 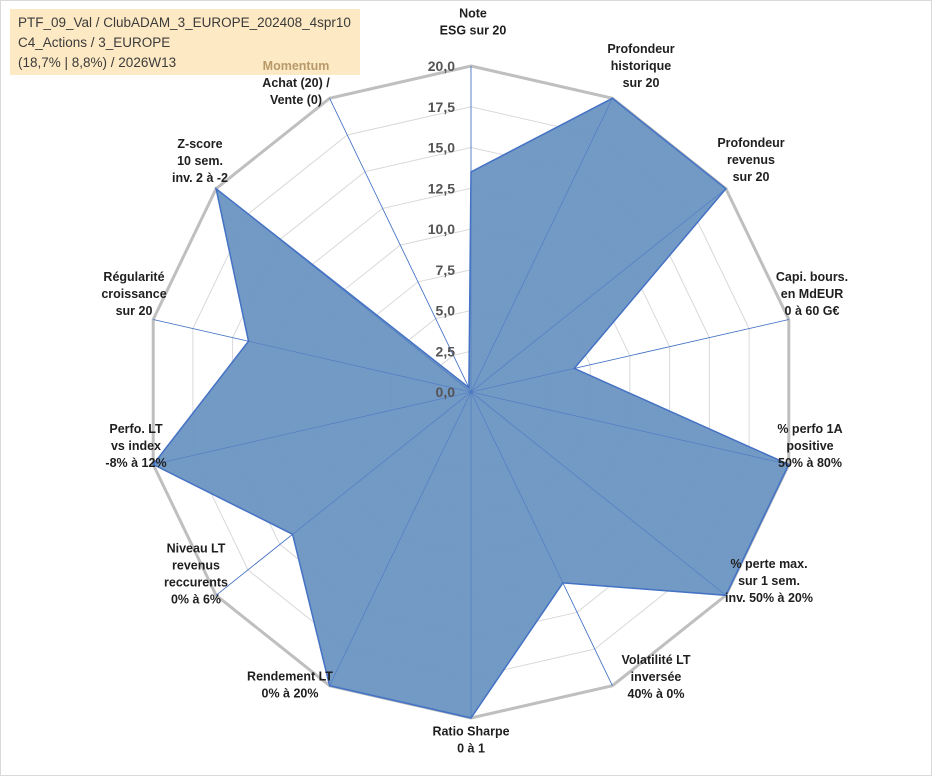 I want to click on radar-axis-label: Note ESG sur 20, so click(x=473, y=22).